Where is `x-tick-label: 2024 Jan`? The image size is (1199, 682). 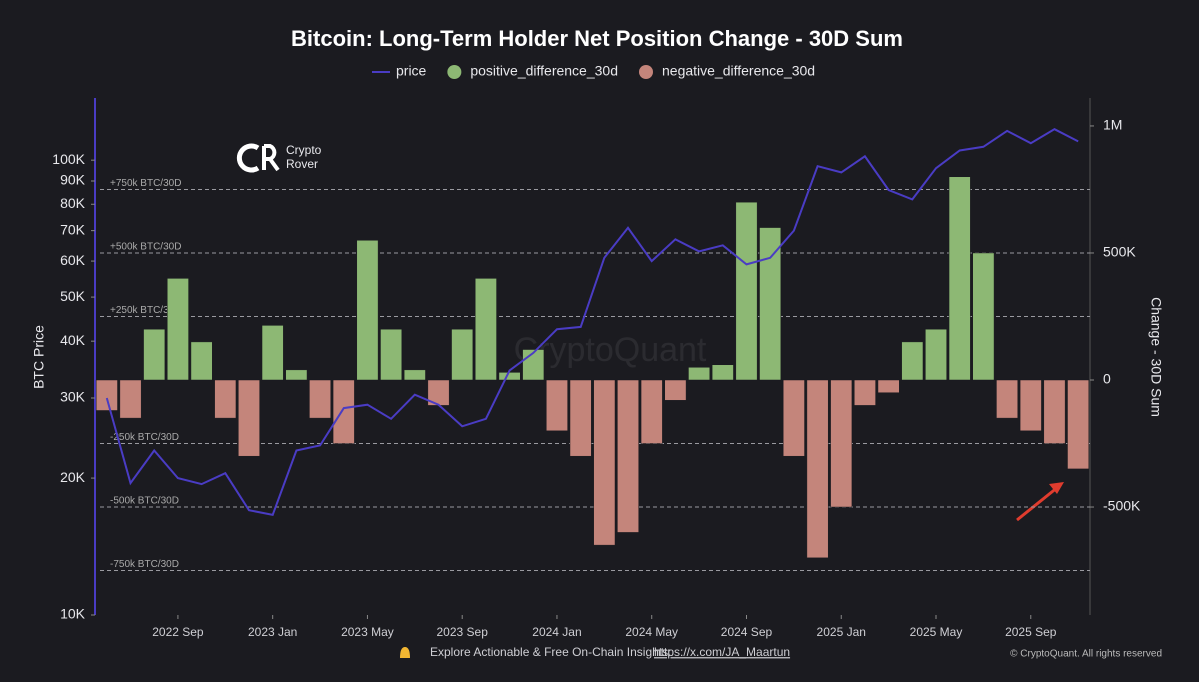 x-tick-label: 2024 Jan is located at coordinates (556, 632).